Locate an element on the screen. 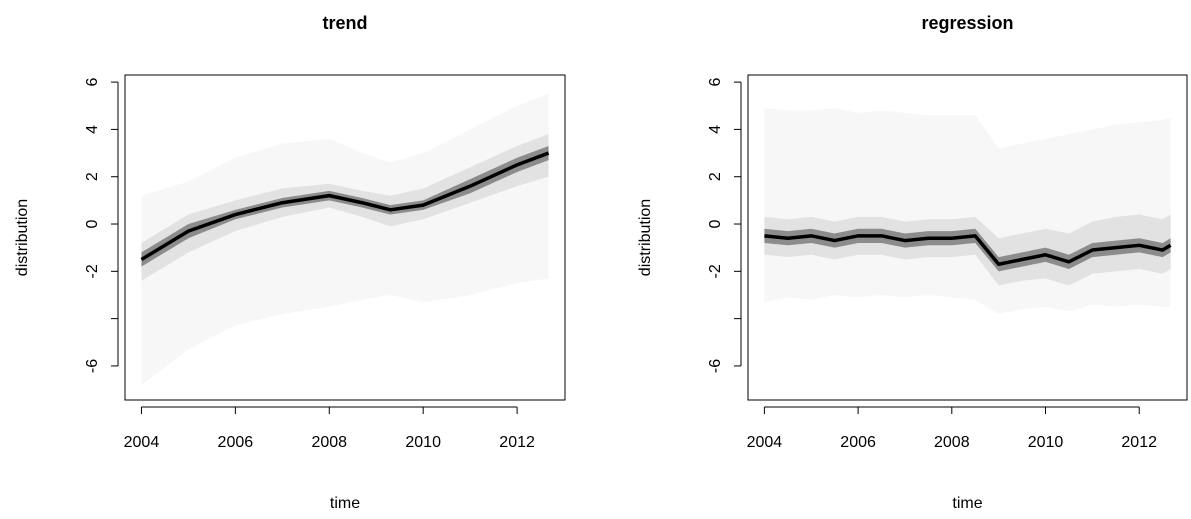 The height and width of the screenshot is (519, 1191). chart-title: trend is located at coordinates (345, 23).